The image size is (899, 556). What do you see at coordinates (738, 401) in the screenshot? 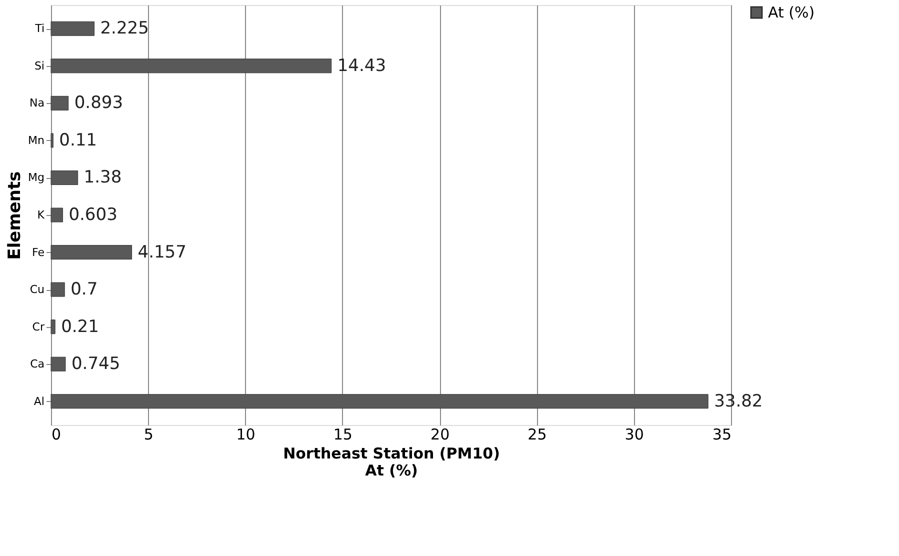
I see `data-label: 33.82` at bounding box center [738, 401].